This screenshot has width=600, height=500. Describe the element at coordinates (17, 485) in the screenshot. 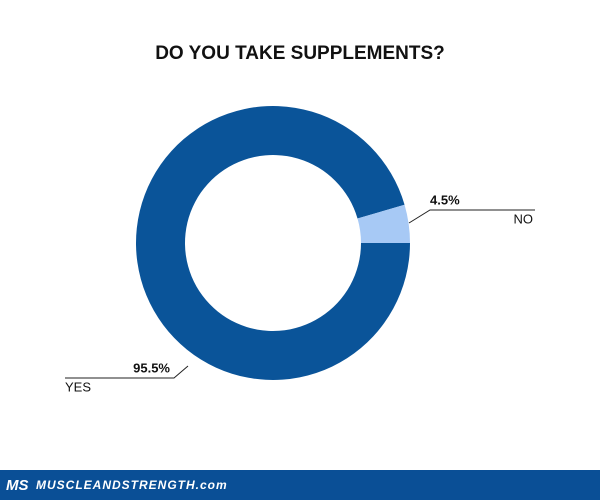

I see `footer-logo: MS` at that location.